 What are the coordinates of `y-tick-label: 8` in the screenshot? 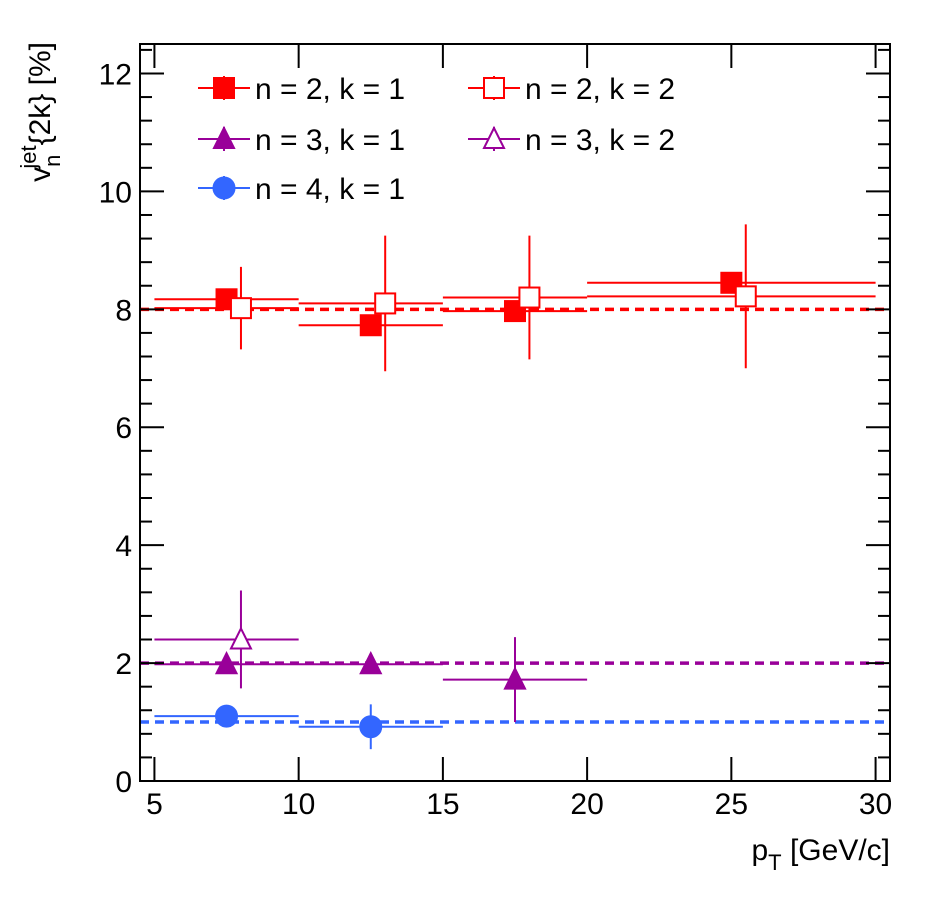 It's located at (123, 310).